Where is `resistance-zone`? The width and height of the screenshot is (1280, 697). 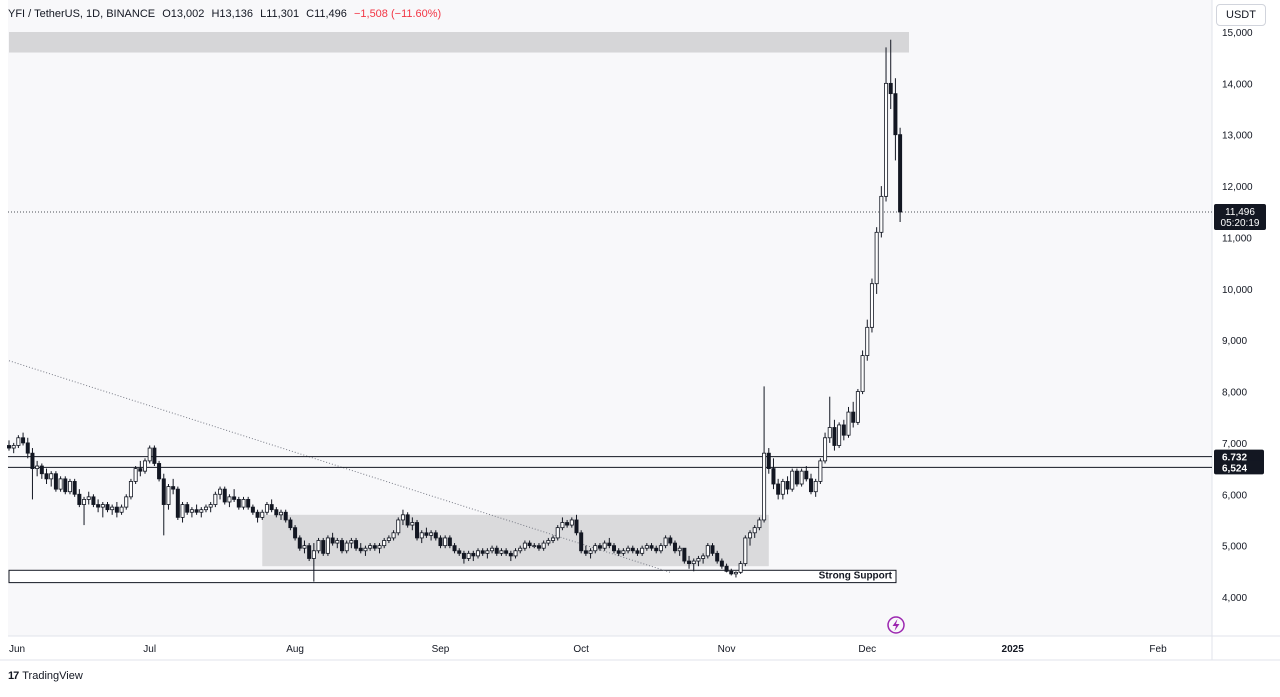 resistance-zone is located at coordinates (459, 42).